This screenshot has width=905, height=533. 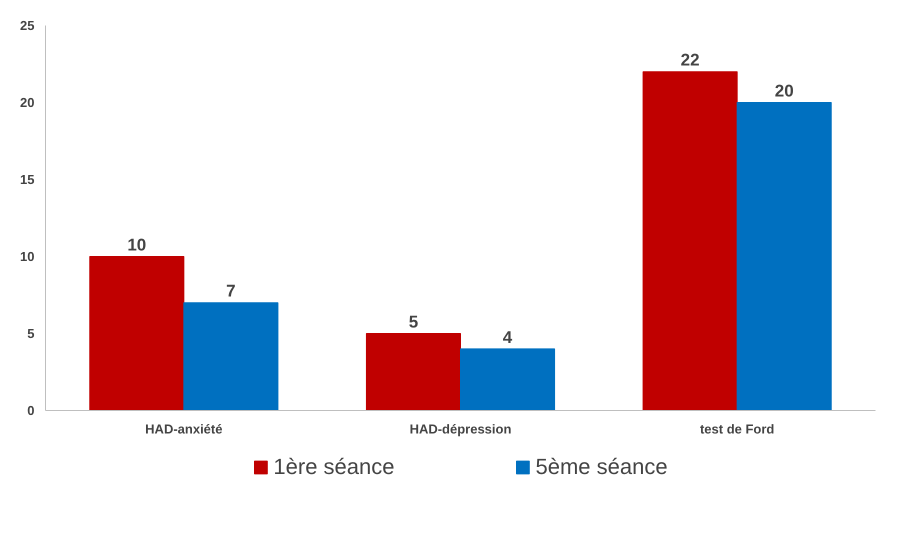 What do you see at coordinates (461, 429) in the screenshot?
I see `x-tick-label: HAD-dépression` at bounding box center [461, 429].